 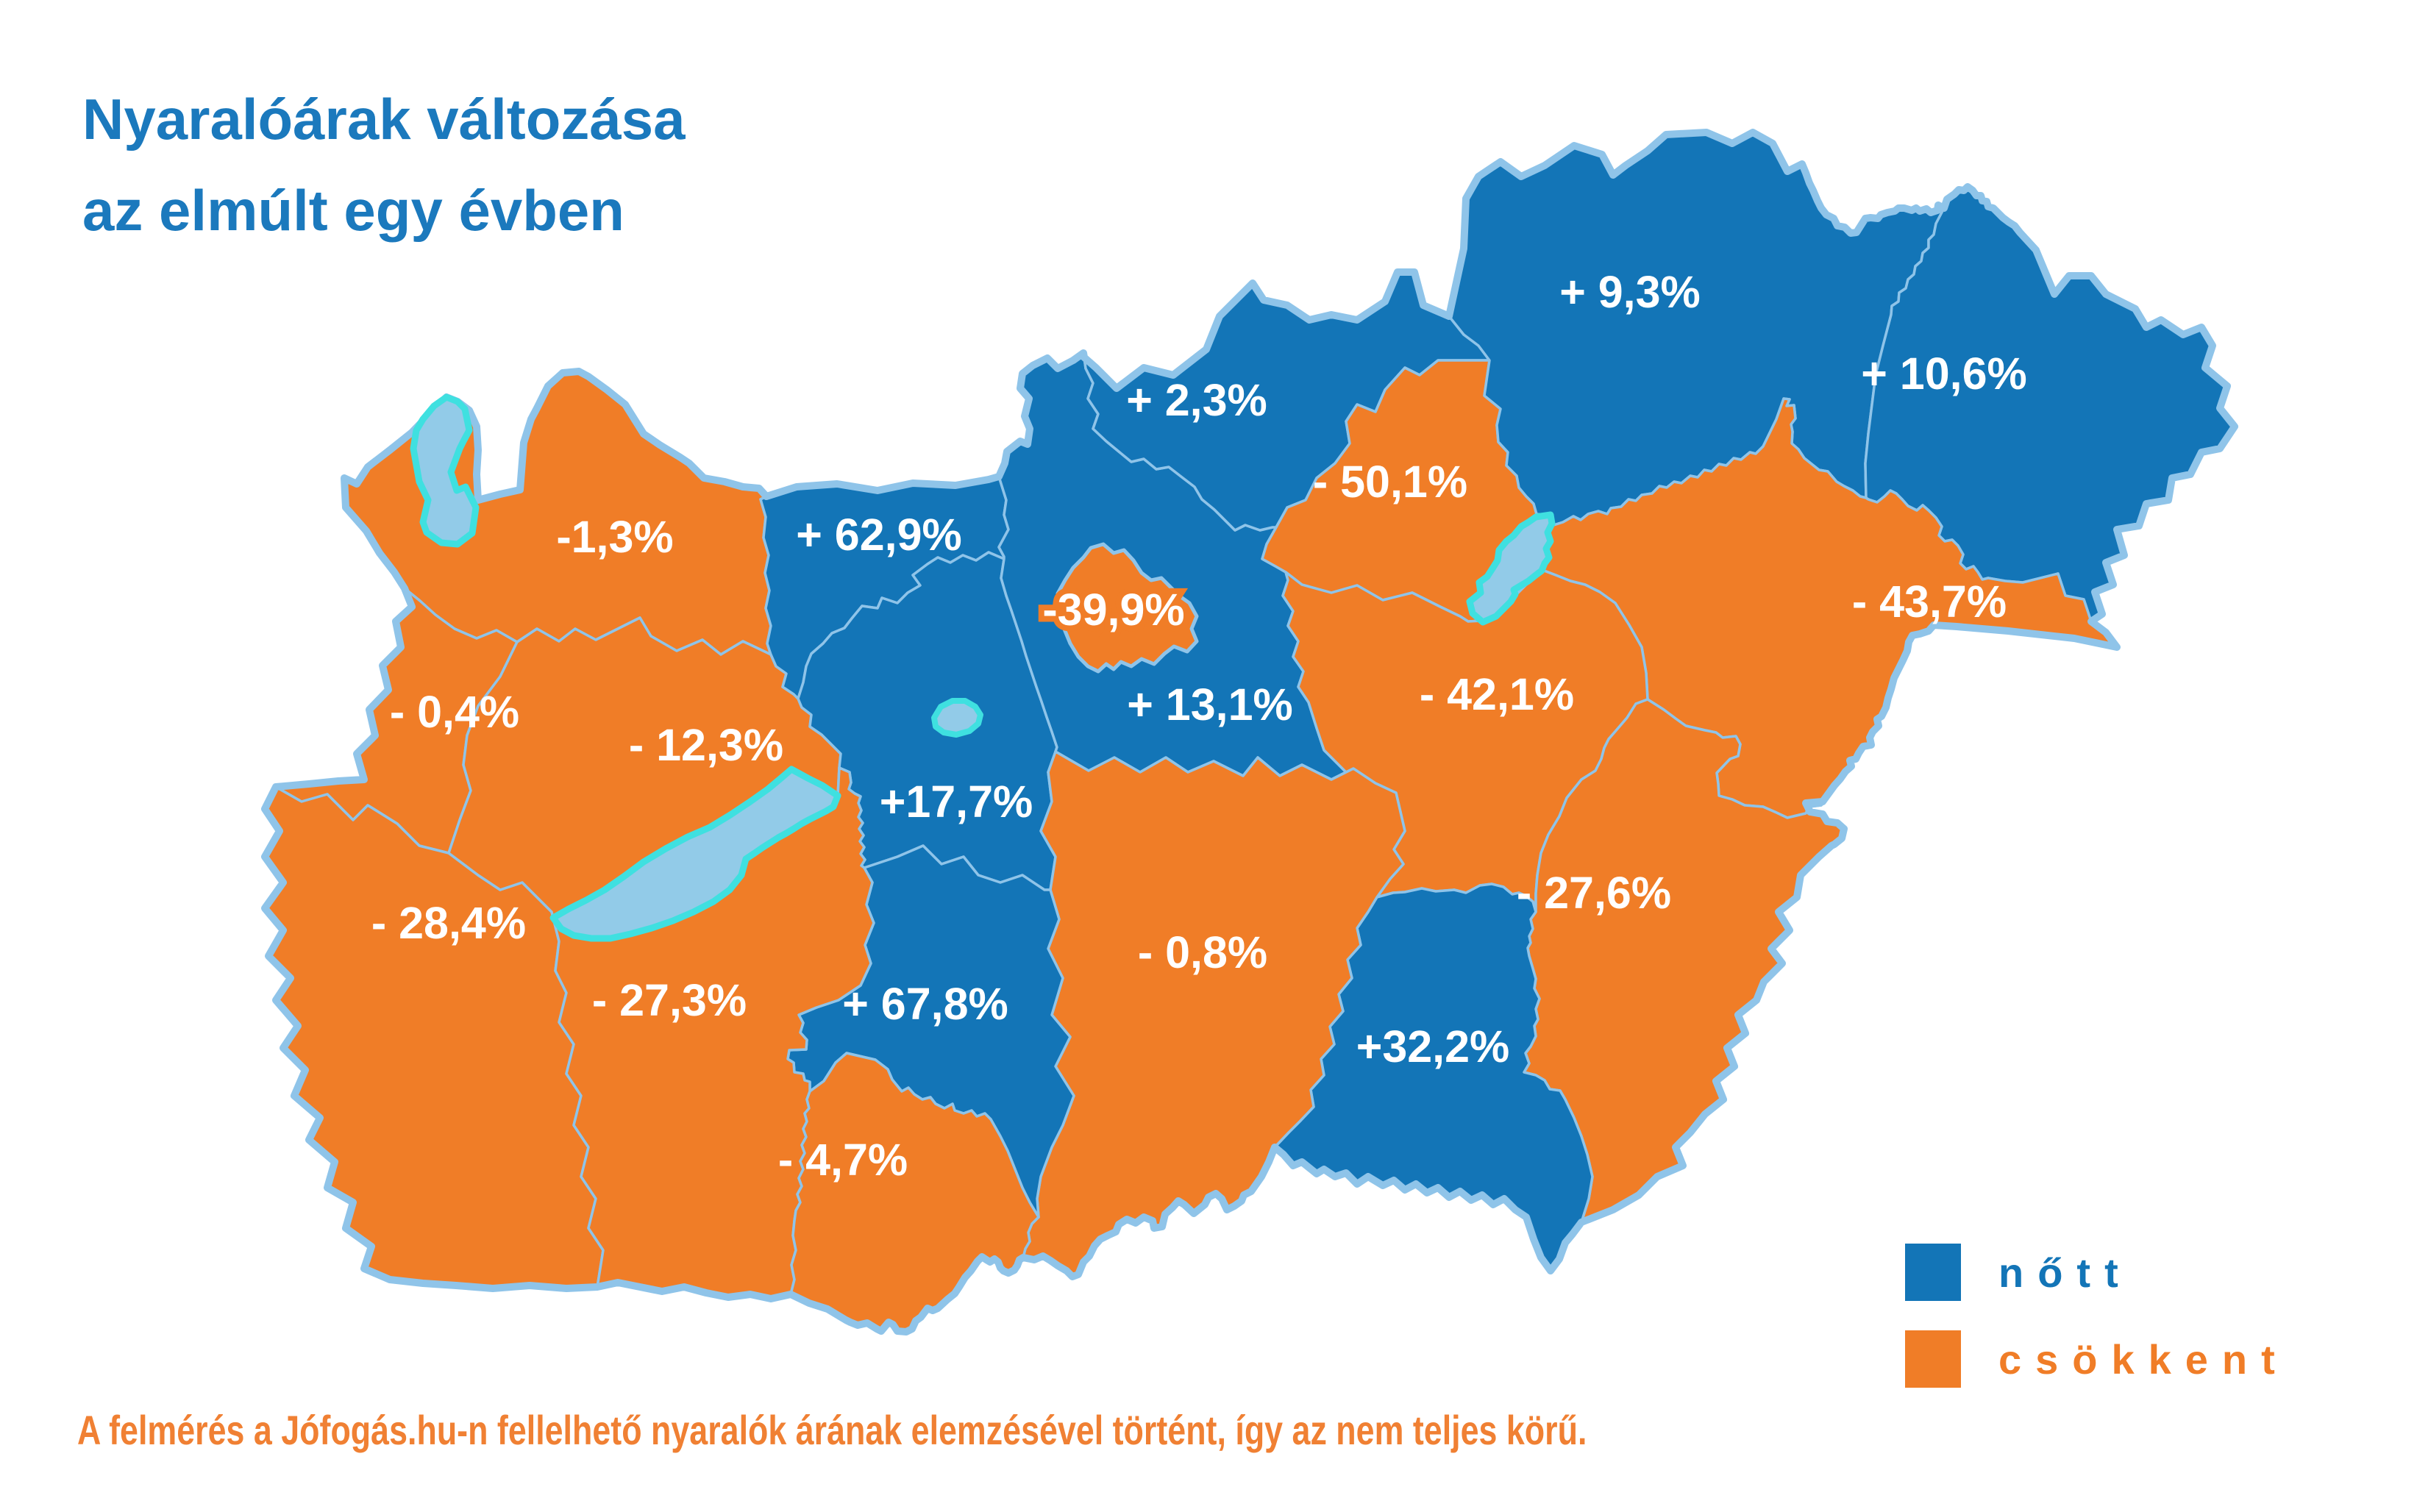 I want to click on svg-text: - 4,7%, so click(x=843, y=1160).